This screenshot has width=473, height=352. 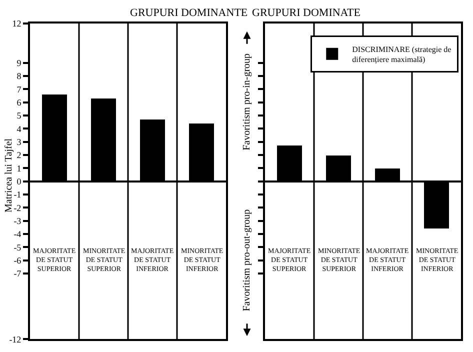 I want to click on y-tick-label: 6, so click(x=19, y=103).